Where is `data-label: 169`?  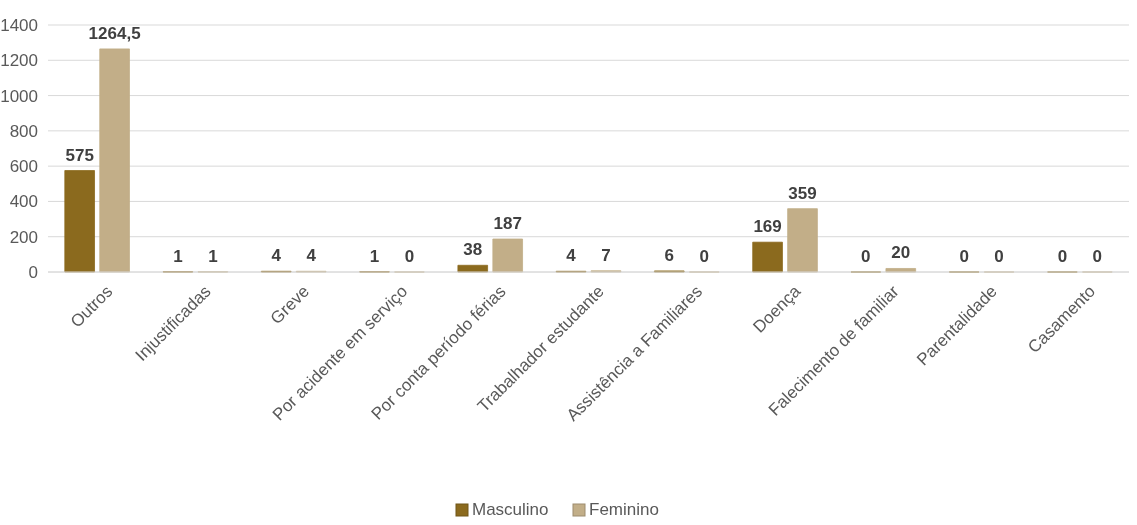
data-label: 169 is located at coordinates (767, 227).